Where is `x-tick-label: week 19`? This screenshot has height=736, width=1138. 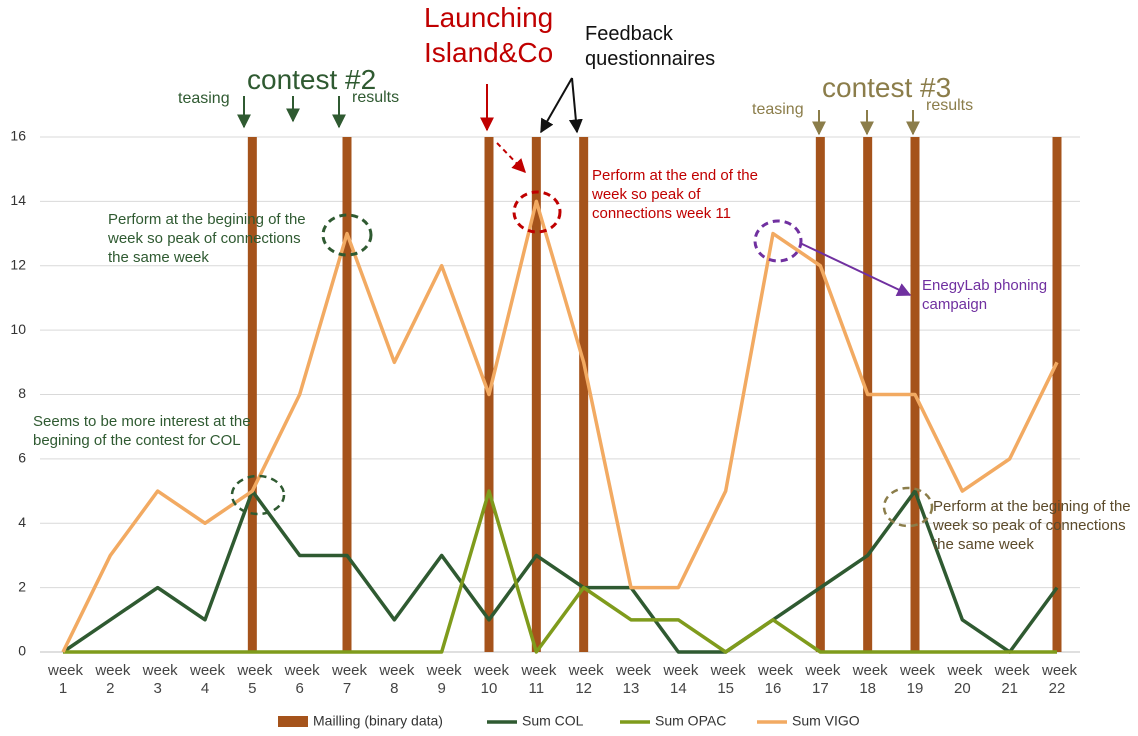 x-tick-label: week 19 is located at coordinates (918, 679).